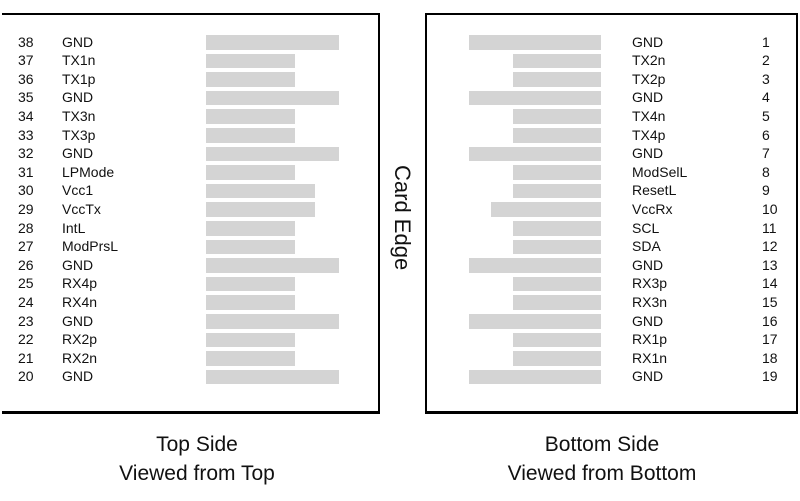  Describe the element at coordinates (602, 459) in the screenshot. I see `bottom-side-caption: Bottom Side Viewed from Bottom` at that location.